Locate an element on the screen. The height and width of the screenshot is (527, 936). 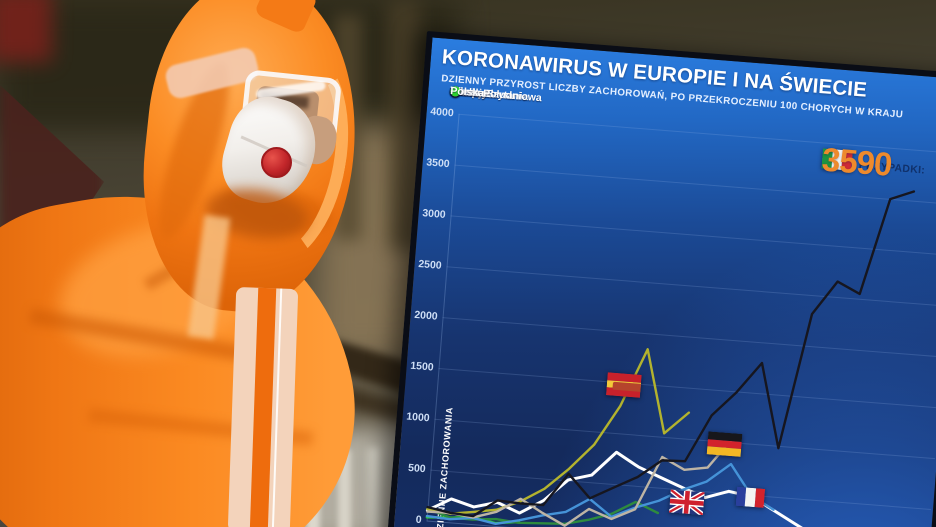
y-tick-label-3500: 3500 is located at coordinates (438, 163).